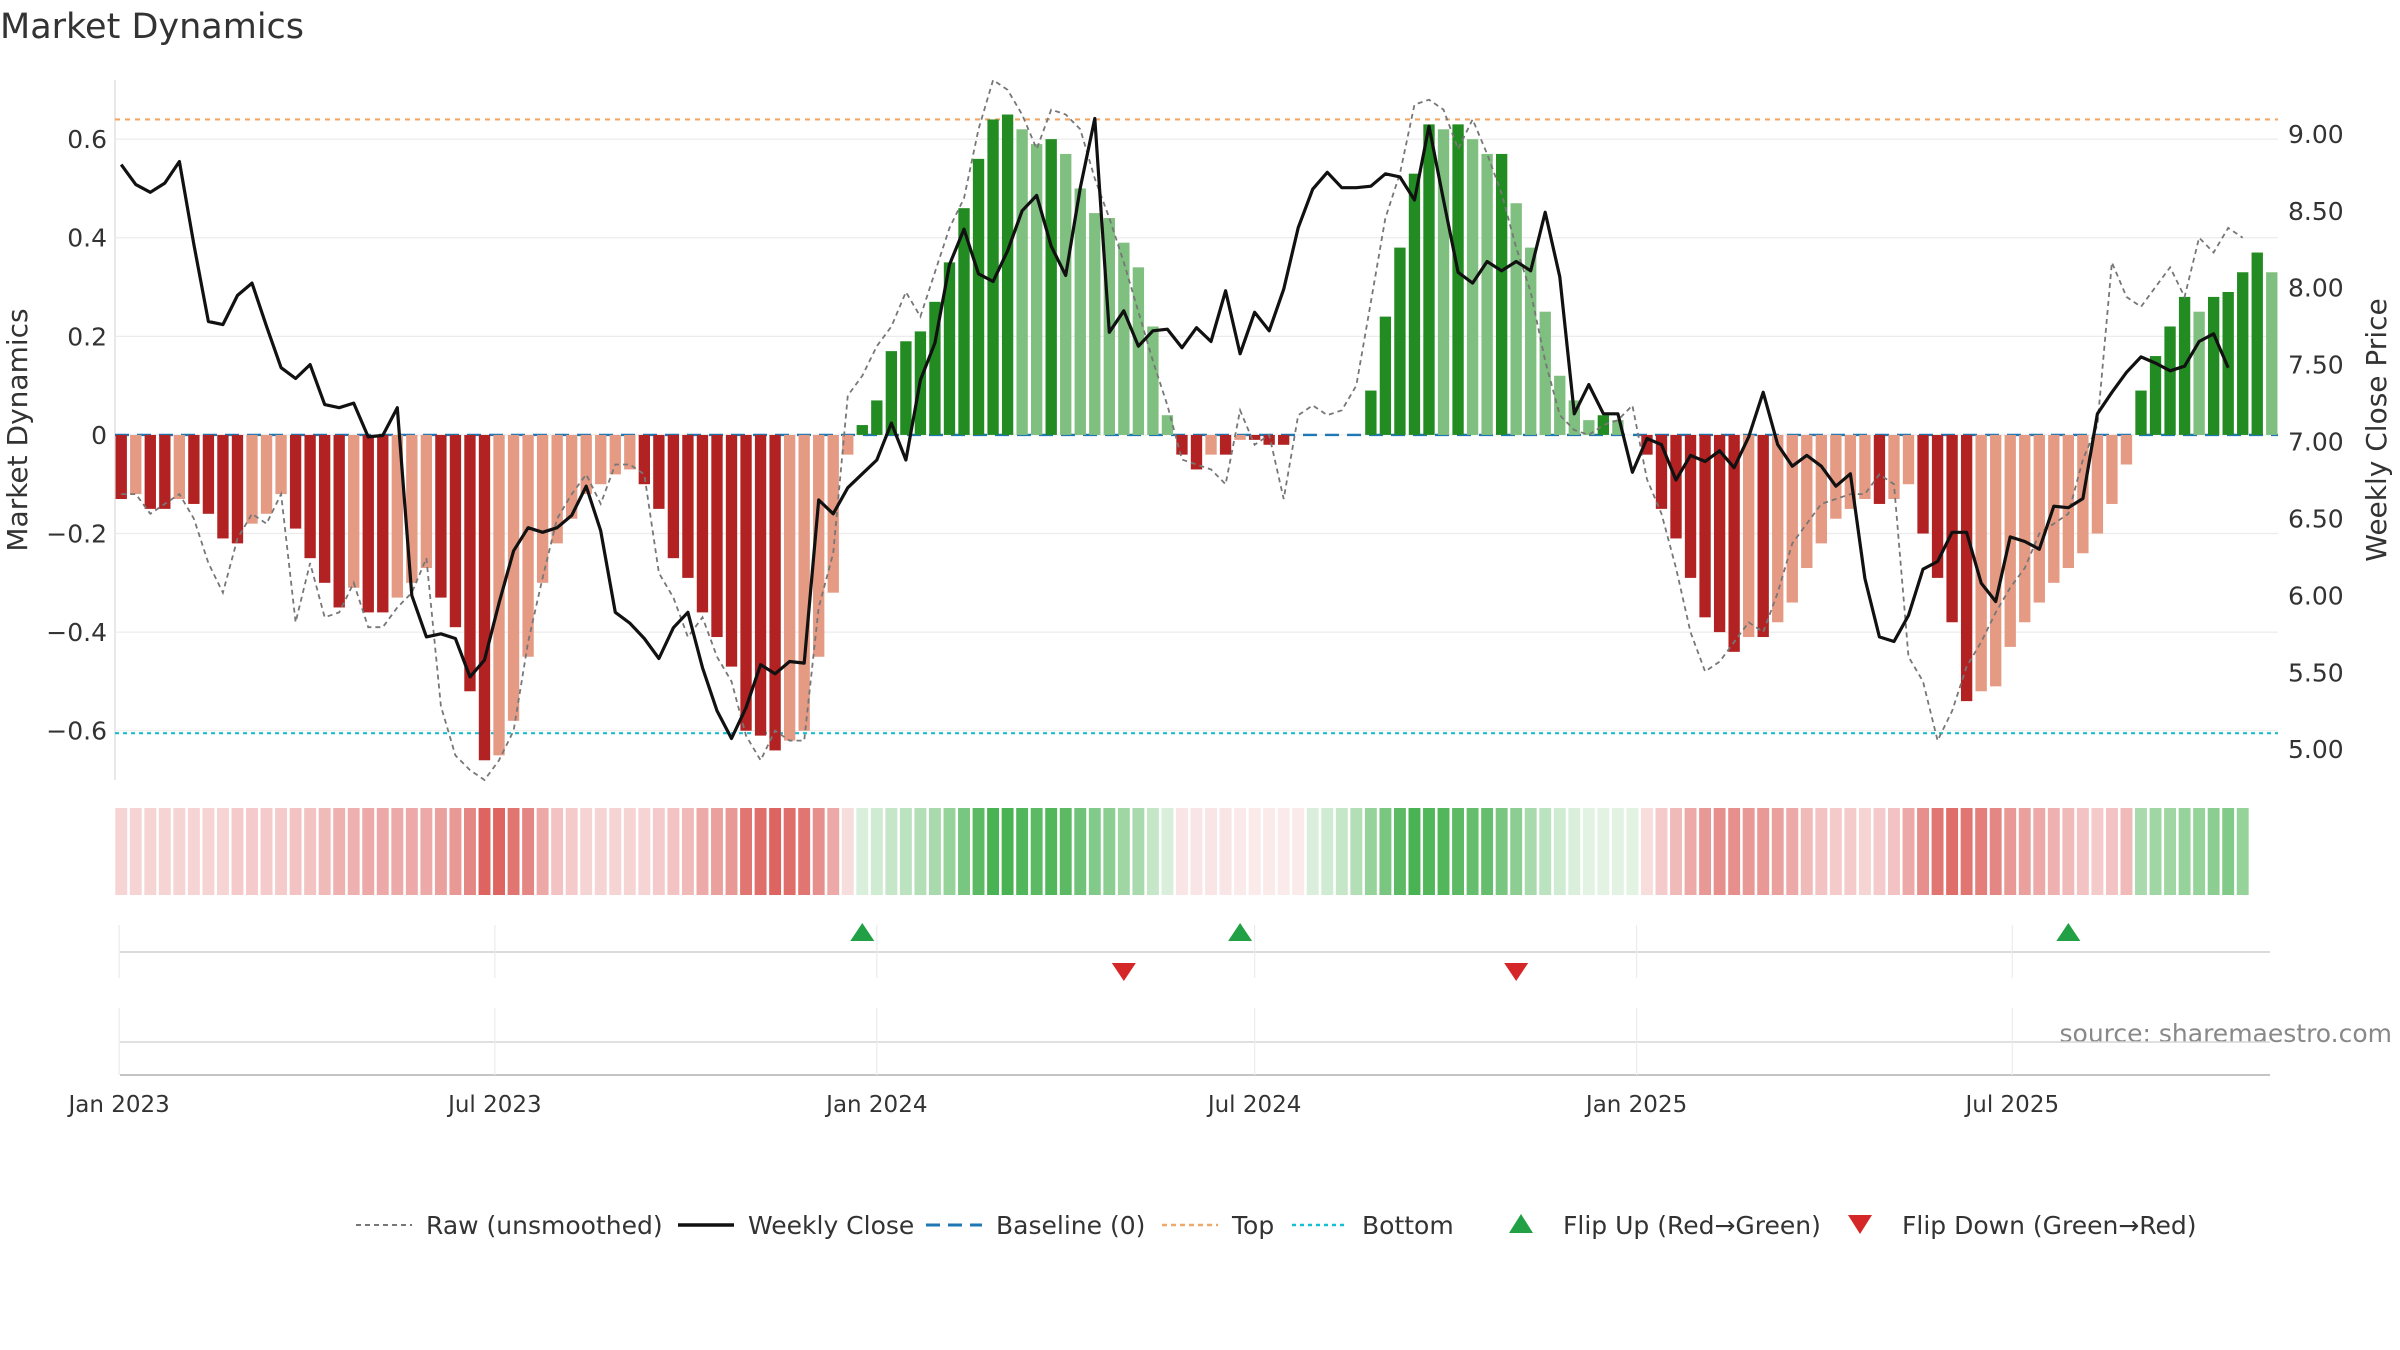 Image resolution: width=2400 pixels, height=1350 pixels. I want to click on empty-lower-panel, so click(1194, 1042).